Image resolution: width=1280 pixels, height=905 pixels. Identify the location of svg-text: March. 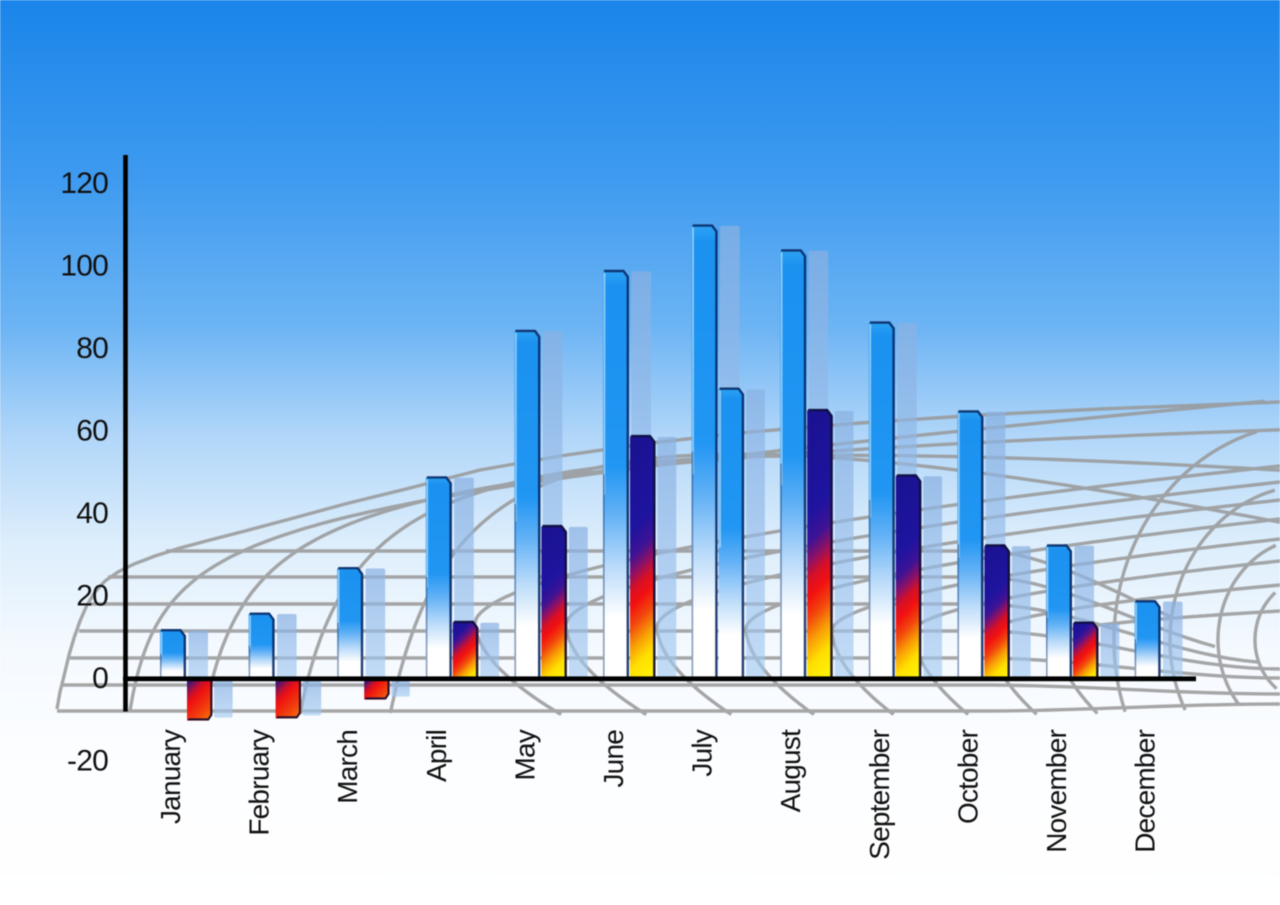
(347, 767).